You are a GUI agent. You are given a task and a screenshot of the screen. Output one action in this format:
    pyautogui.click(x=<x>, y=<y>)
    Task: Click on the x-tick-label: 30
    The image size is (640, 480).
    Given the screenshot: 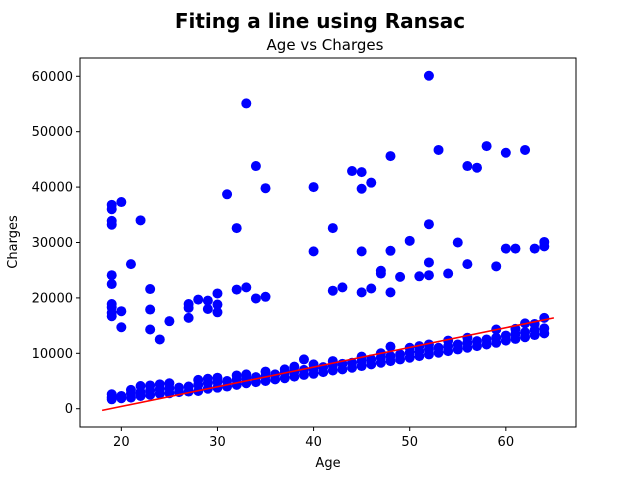 What is the action you would take?
    pyautogui.click(x=217, y=442)
    